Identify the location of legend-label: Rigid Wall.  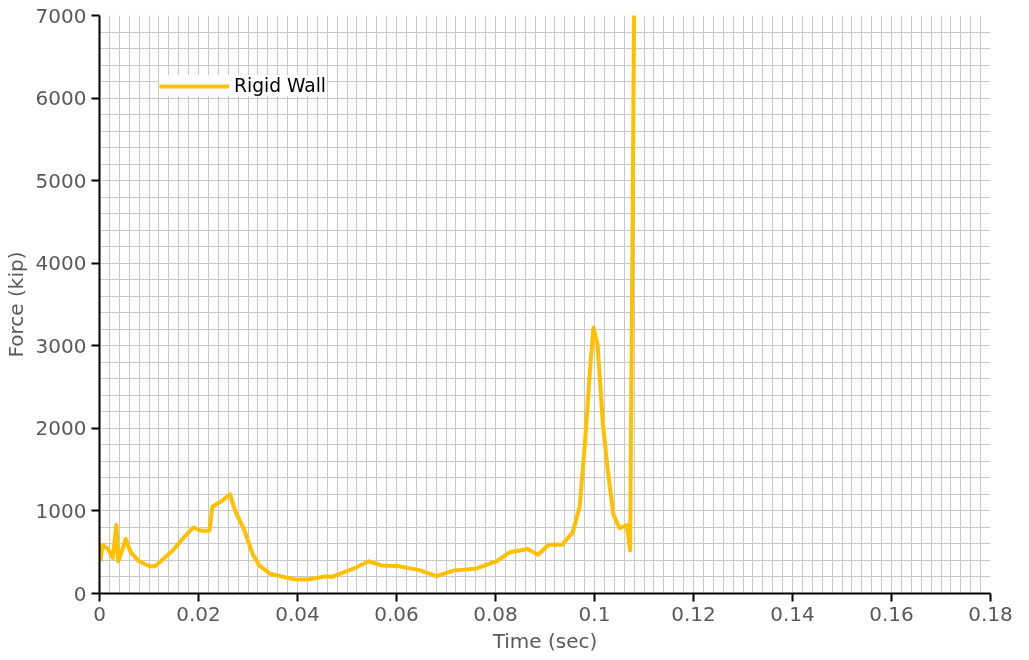
(280, 85).